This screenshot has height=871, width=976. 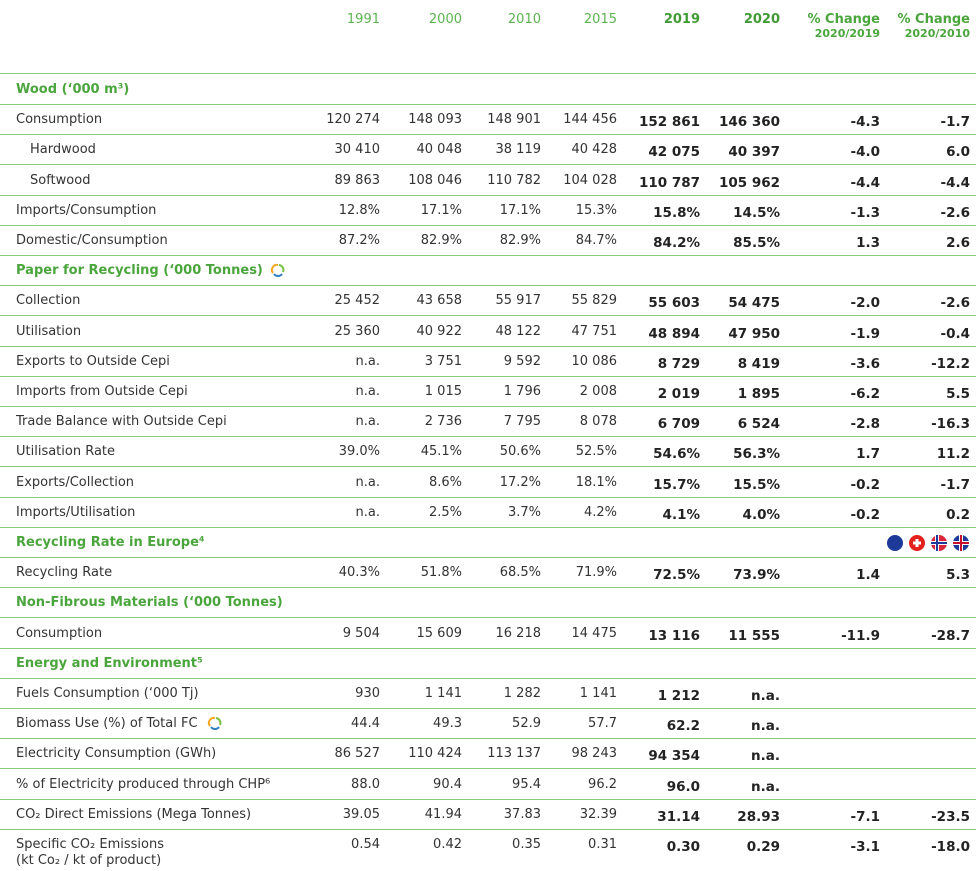 What do you see at coordinates (958, 514) in the screenshot?
I see `cell: 0.2` at bounding box center [958, 514].